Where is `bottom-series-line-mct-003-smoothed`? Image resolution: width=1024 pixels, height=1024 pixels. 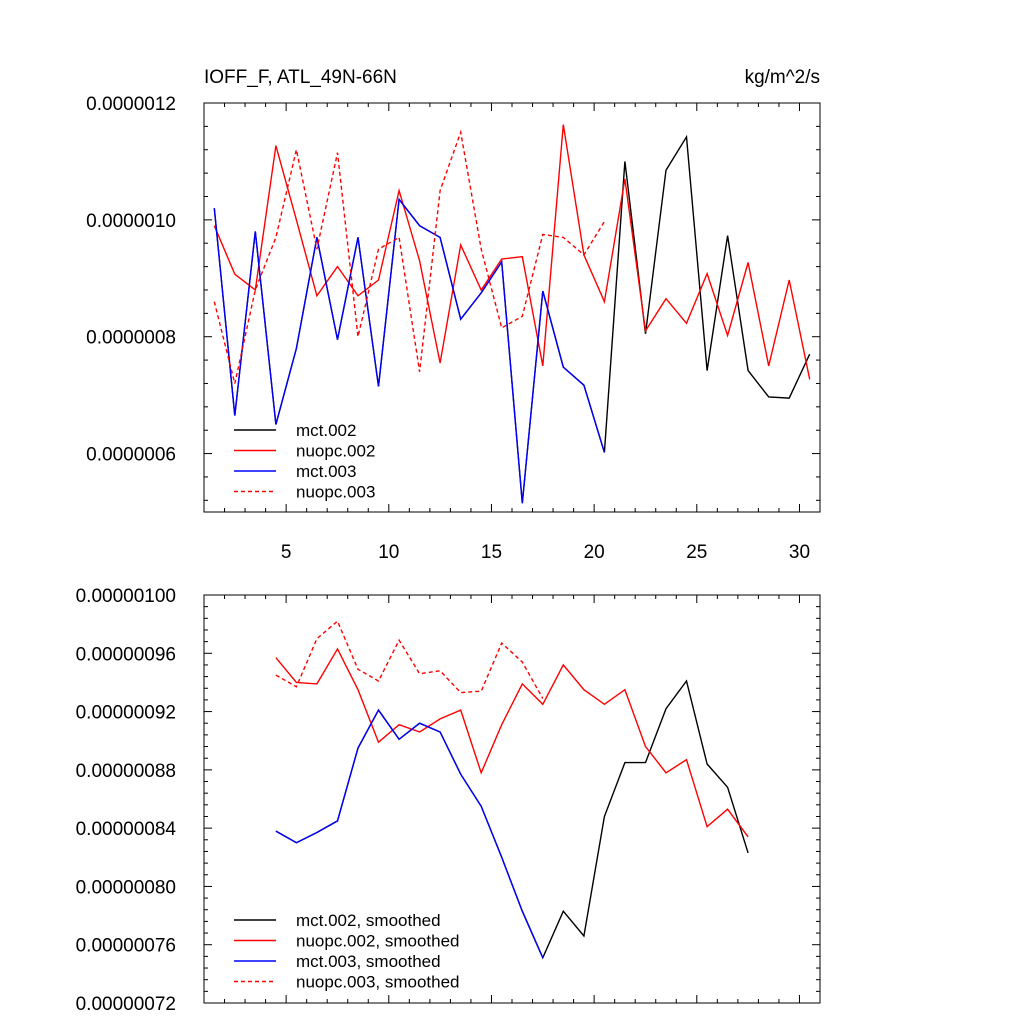
bottom-series-line-mct-003-smoothed is located at coordinates (409, 833).